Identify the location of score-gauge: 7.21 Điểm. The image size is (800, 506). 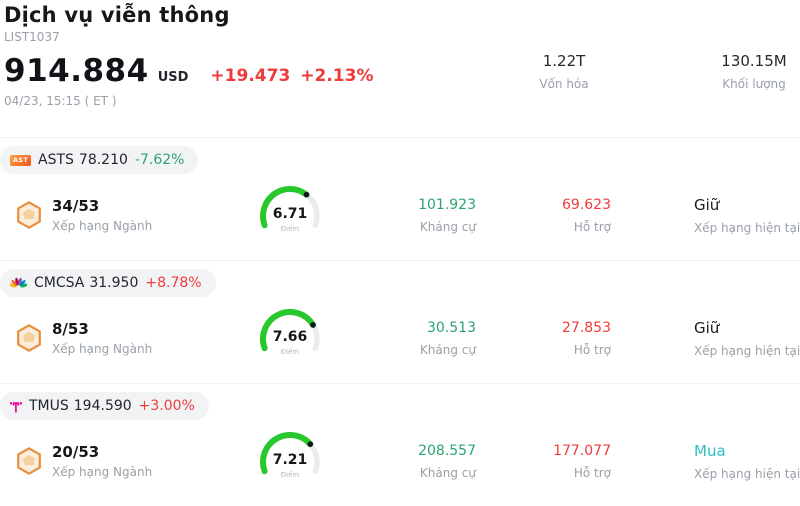
(290, 461).